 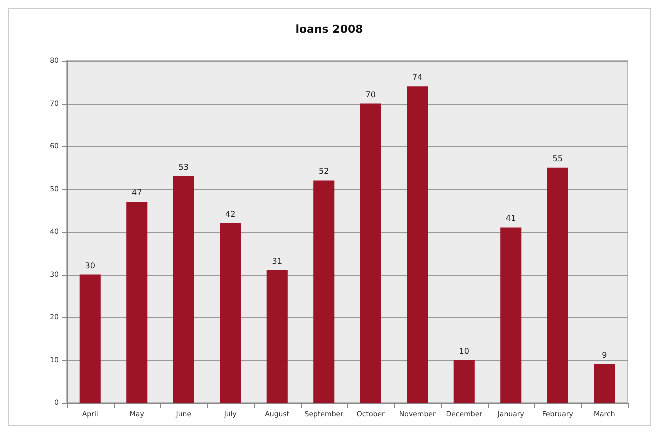 What do you see at coordinates (324, 171) in the screenshot?
I see `data-label: 52` at bounding box center [324, 171].